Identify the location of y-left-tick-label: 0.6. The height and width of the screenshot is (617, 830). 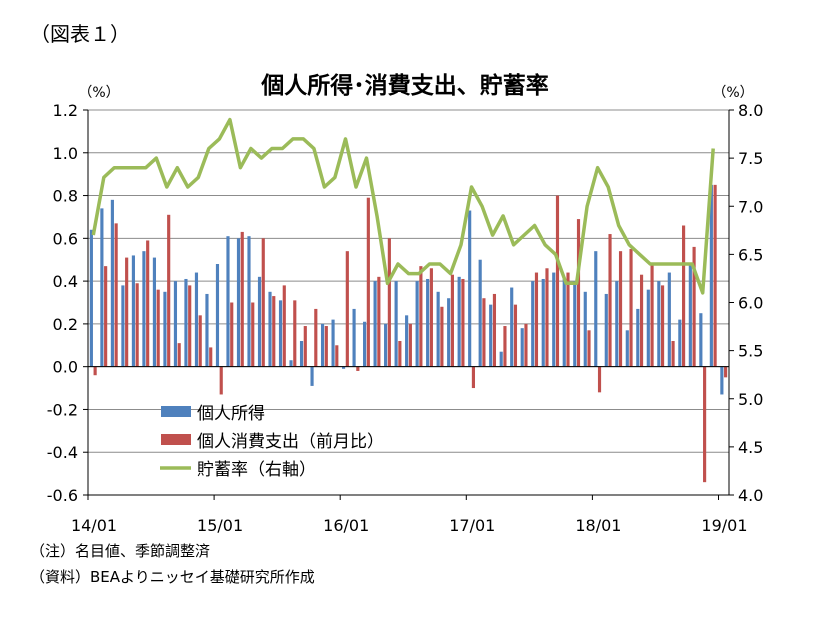
(65, 238).